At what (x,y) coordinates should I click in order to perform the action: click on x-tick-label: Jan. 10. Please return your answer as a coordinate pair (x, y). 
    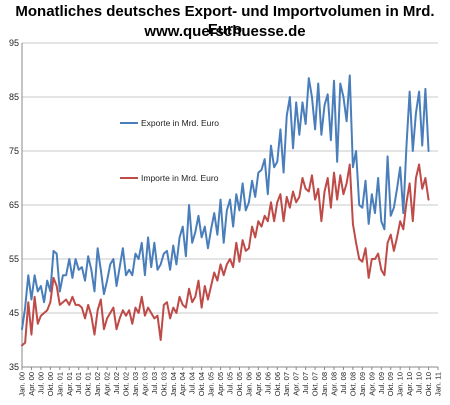
    Looking at the image, I should click on (400, 384).